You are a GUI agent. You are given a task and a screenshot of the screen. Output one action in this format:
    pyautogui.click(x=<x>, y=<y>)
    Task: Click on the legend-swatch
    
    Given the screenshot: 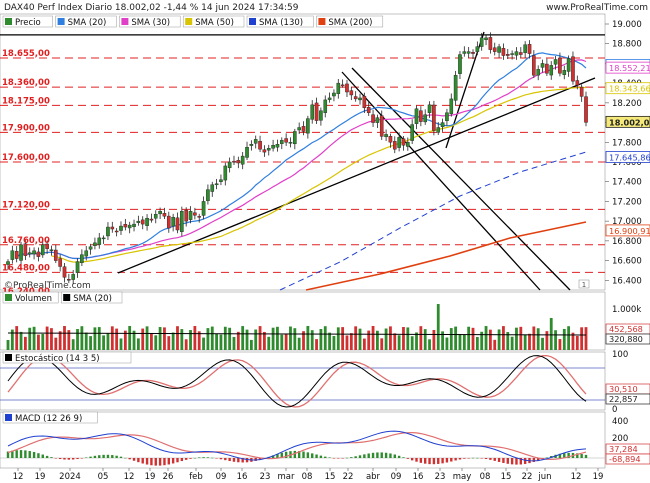 What is the action you would take?
    pyautogui.click(x=8, y=417)
    